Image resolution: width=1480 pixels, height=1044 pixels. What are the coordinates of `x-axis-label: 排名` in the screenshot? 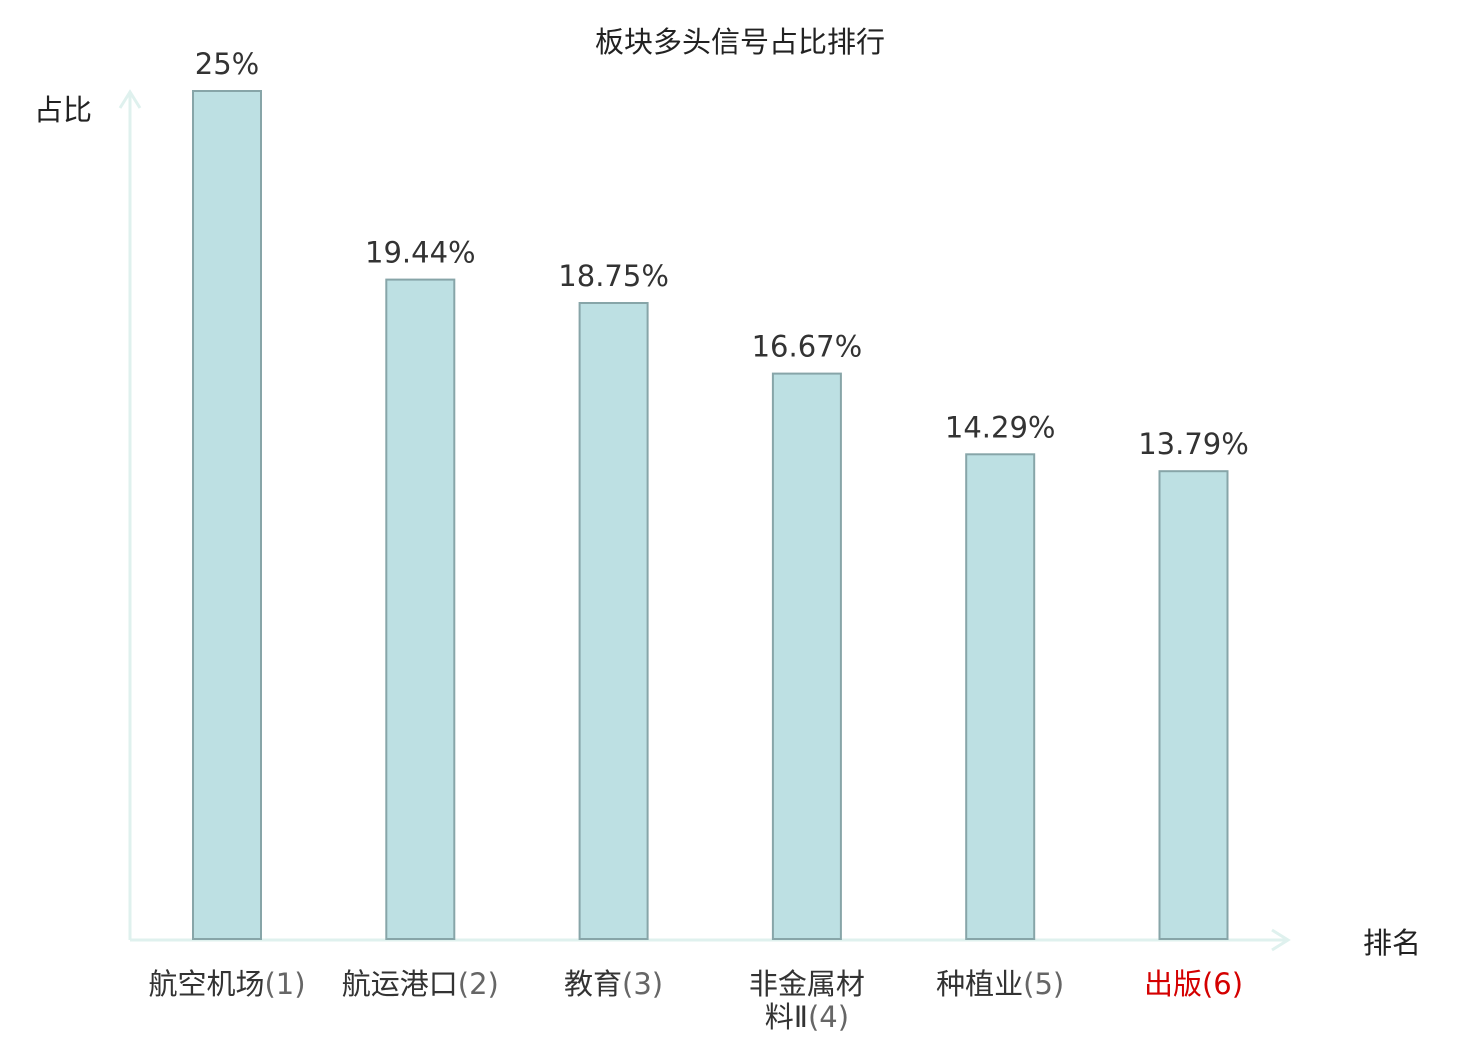 It's located at (1392, 943).